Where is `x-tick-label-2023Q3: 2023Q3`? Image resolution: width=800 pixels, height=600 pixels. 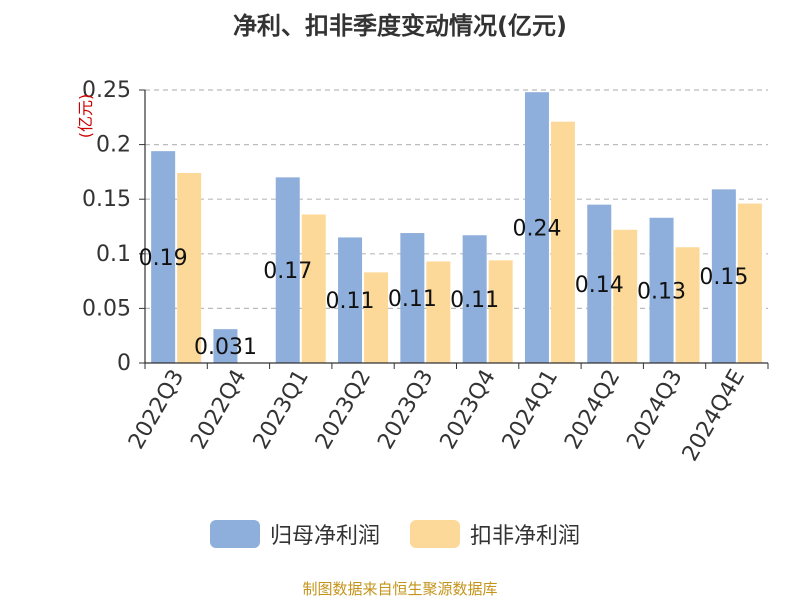 x-tick-label-2023Q3: 2023Q3 is located at coordinates (405, 409).